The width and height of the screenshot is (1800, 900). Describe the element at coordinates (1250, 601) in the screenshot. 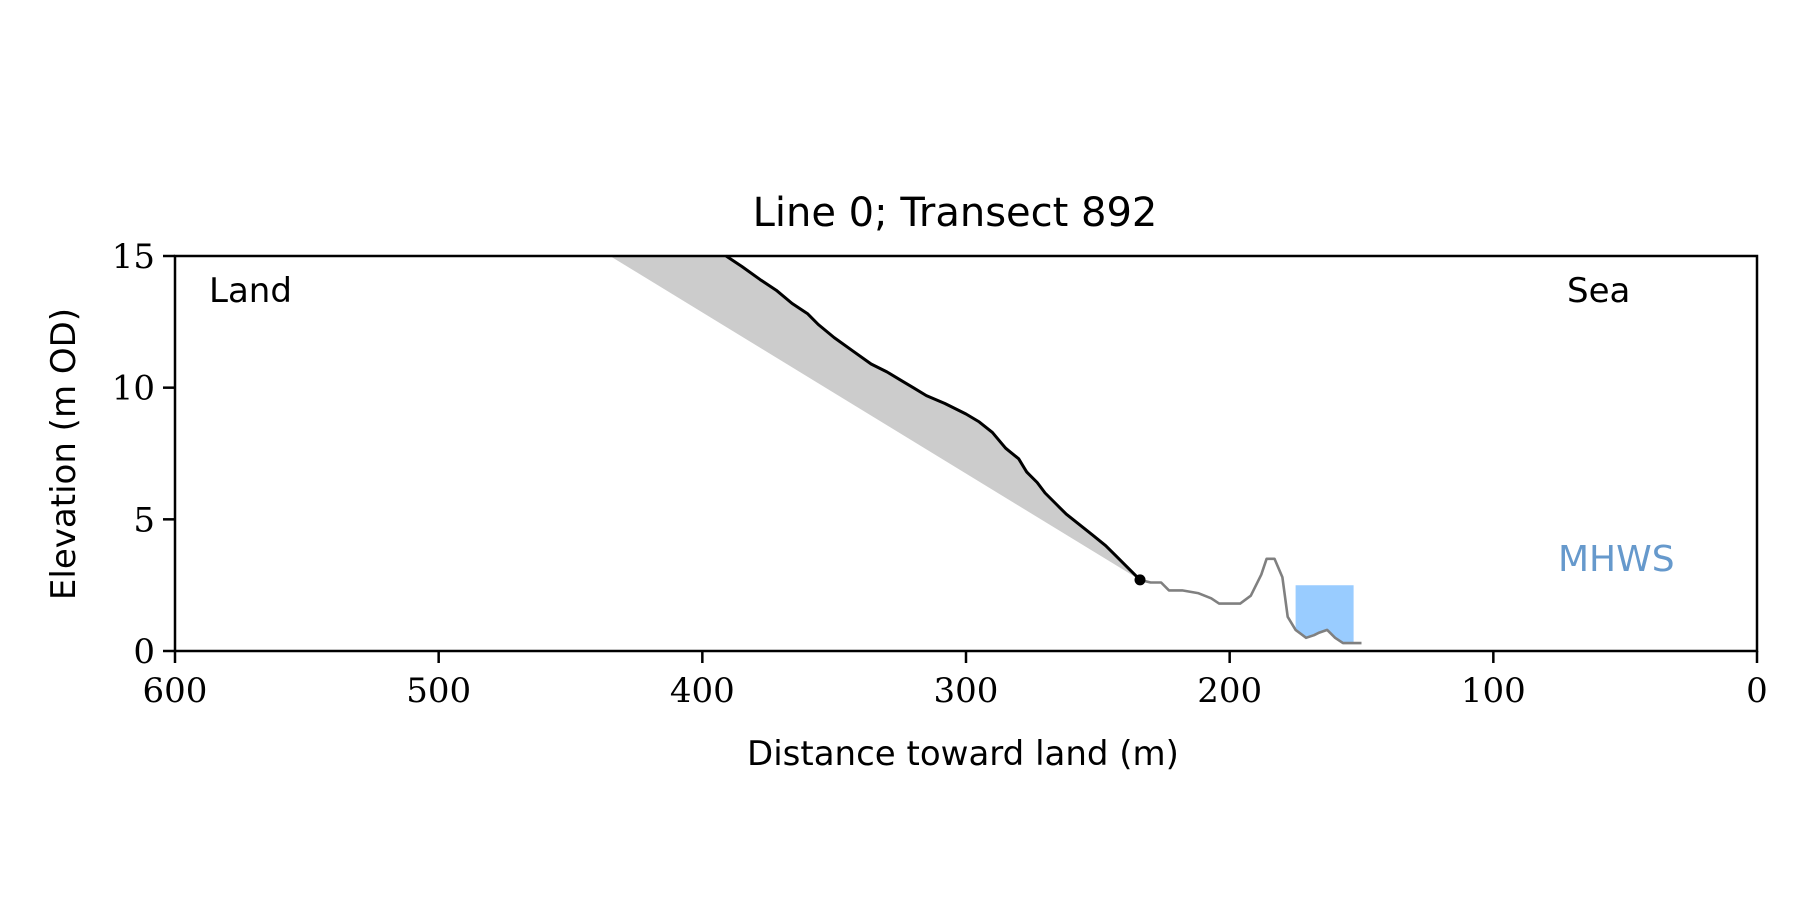

I see `toe-profile-line` at that location.